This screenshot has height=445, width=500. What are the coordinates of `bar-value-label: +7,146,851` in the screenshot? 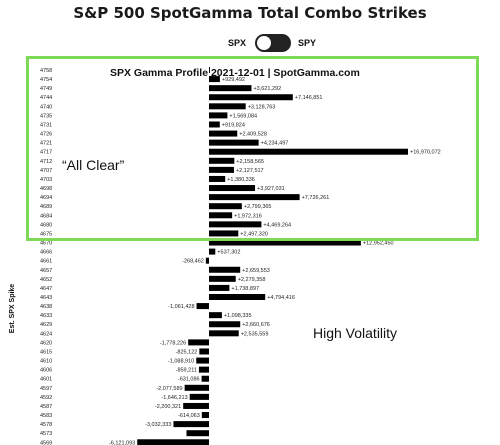 It's located at (309, 98).